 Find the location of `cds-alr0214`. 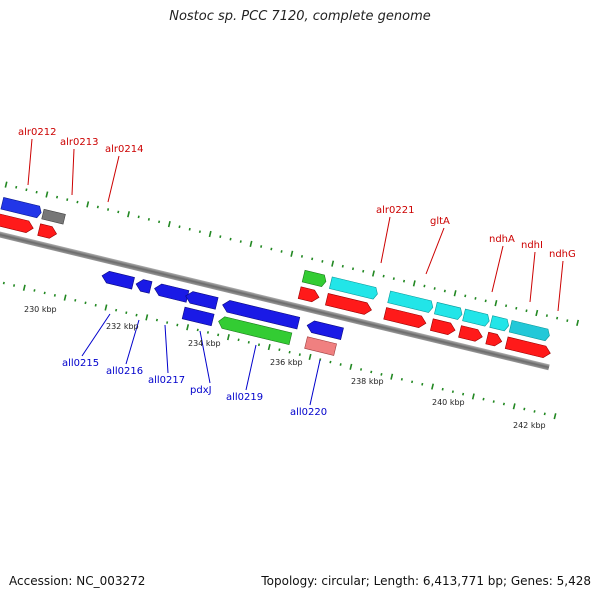

cds-alr0214 is located at coordinates (47, 231).